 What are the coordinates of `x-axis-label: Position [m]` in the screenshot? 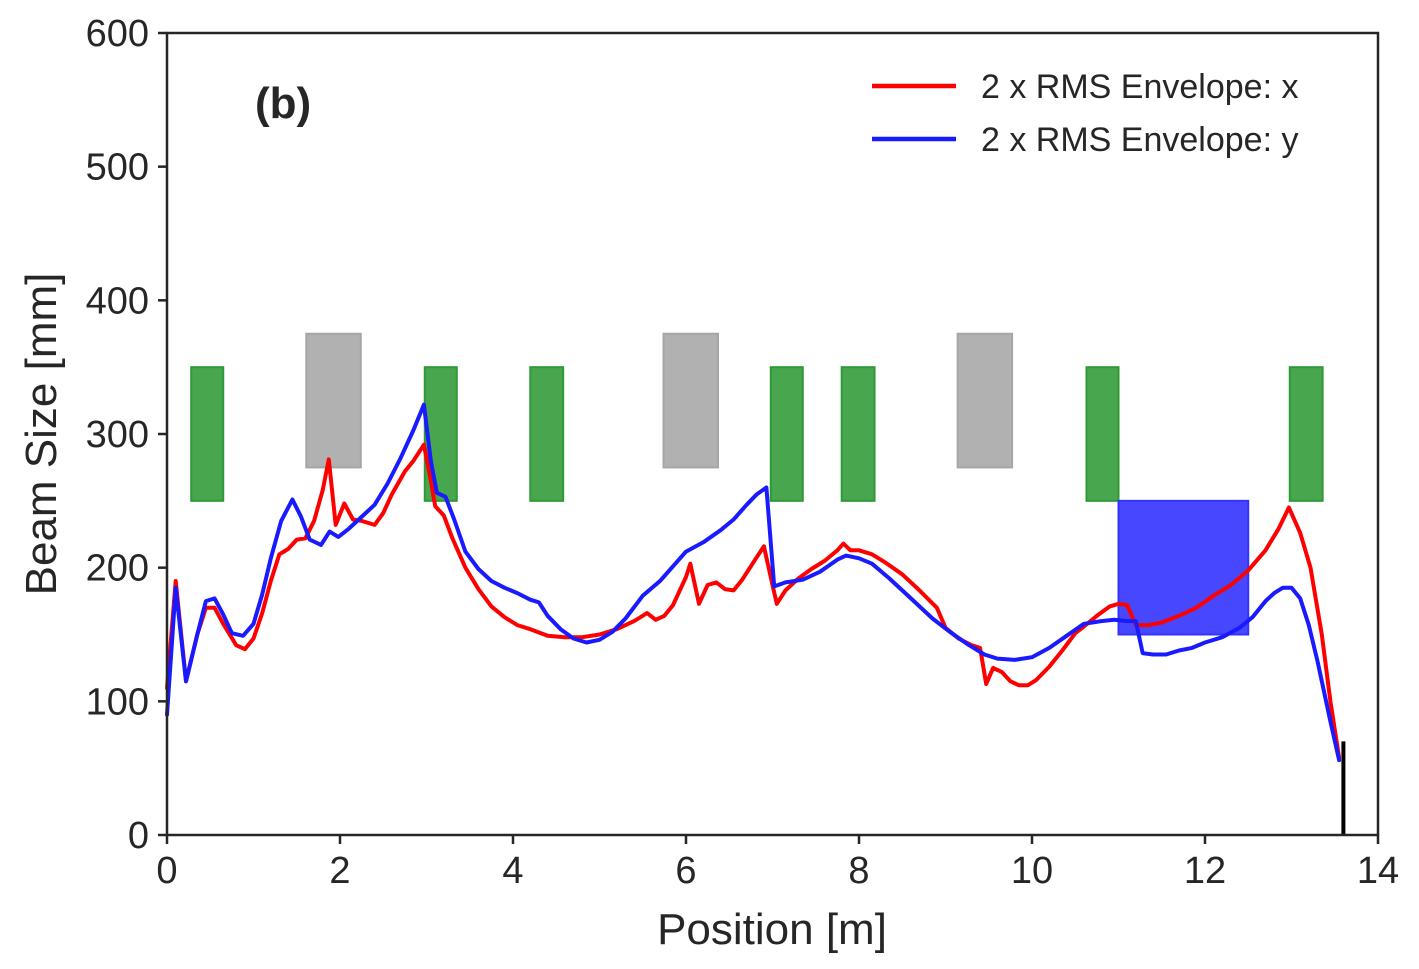 It's located at (772, 929).